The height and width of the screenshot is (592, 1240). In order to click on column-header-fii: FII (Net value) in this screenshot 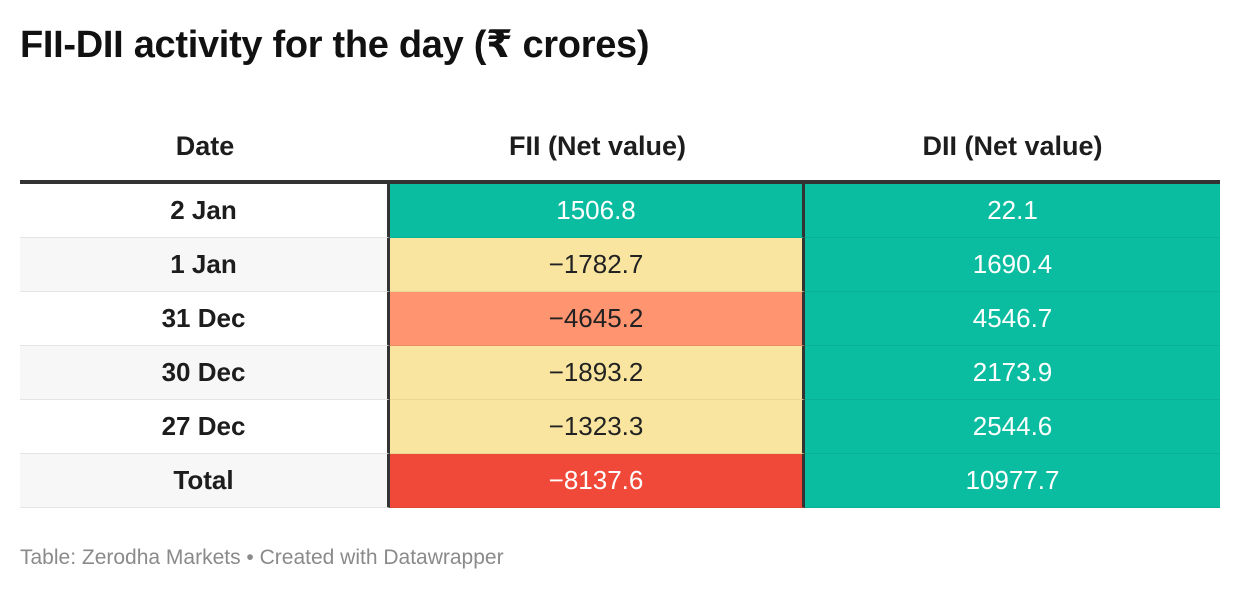, I will do `click(597, 145)`.